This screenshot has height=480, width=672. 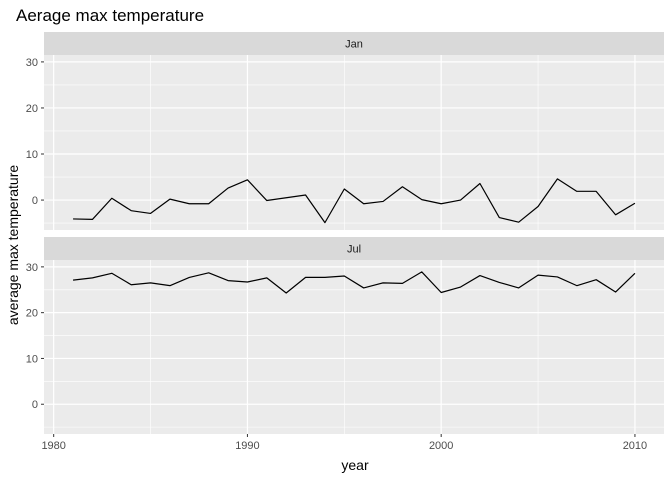 I want to click on strip-label: Jul, so click(x=354, y=250).